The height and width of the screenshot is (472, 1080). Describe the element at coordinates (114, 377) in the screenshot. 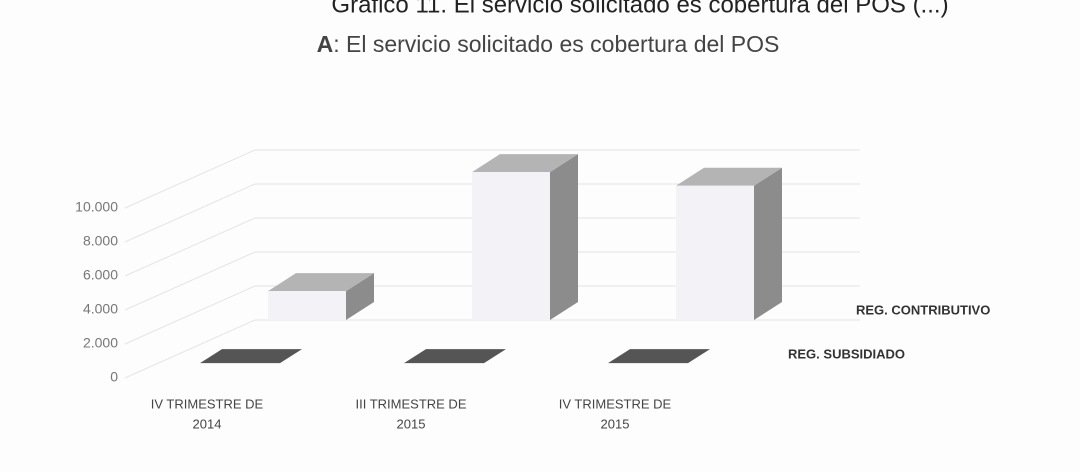

I see `y-tick-label: 0` at that location.